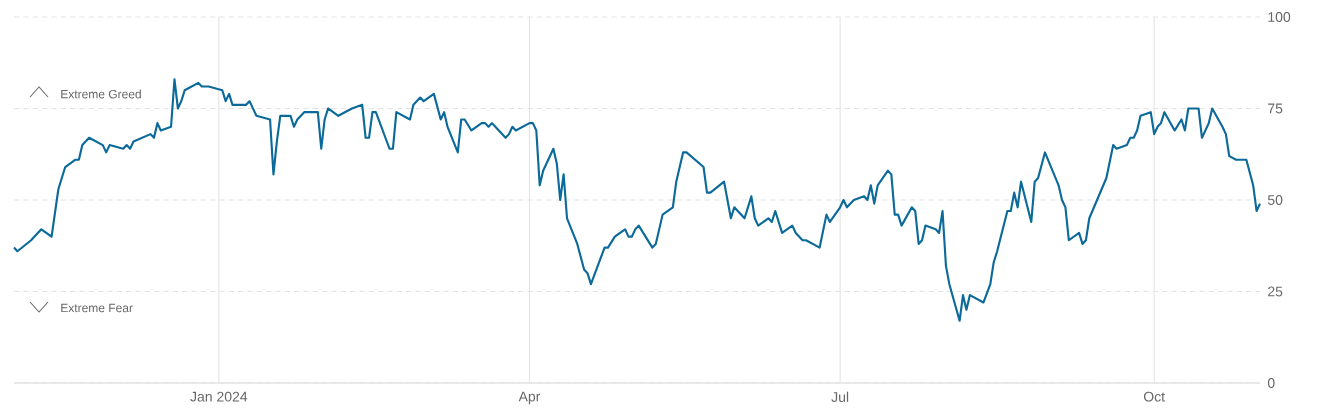  Describe the element at coordinates (1275, 200) in the screenshot. I see `y-tick-label: 50` at that location.